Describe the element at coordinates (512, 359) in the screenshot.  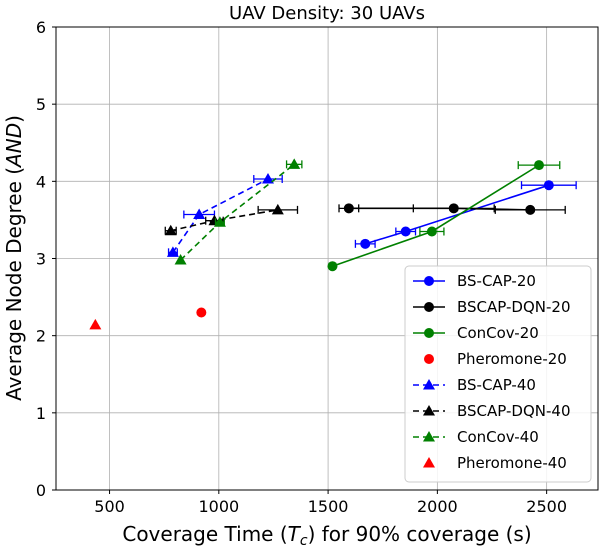
I see `legend-label: Pheromone-20` at that location.